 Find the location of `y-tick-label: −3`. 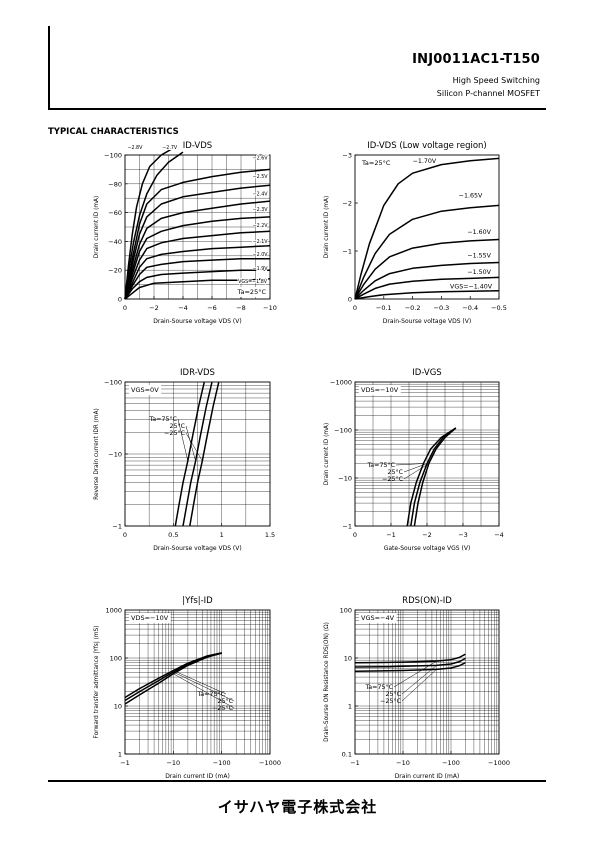

y-tick-label: −3 is located at coordinates (347, 156).